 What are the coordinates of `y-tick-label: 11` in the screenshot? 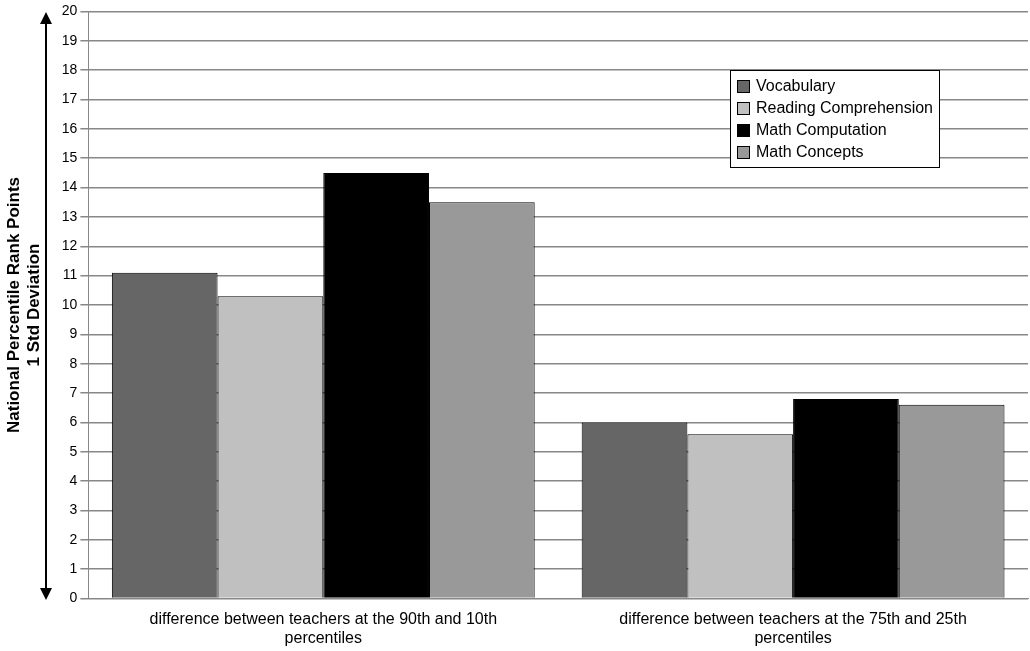 It's located at (70, 274).